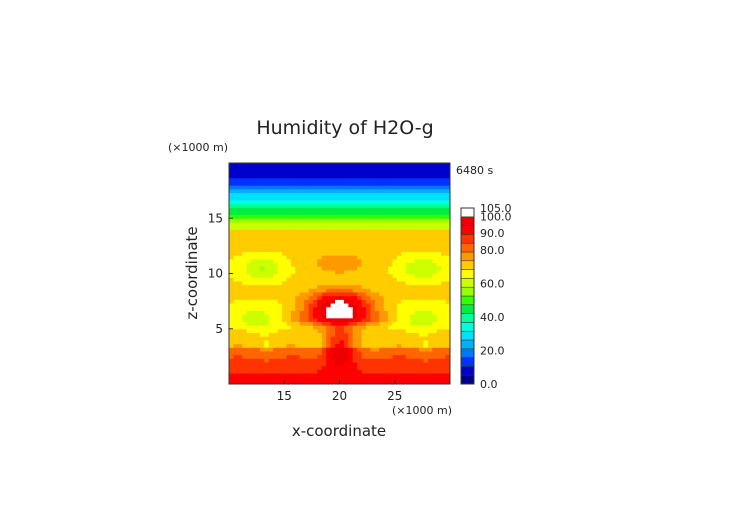  What do you see at coordinates (422, 410) in the screenshot?
I see `x-unit-label: (×1000 m)` at bounding box center [422, 410].